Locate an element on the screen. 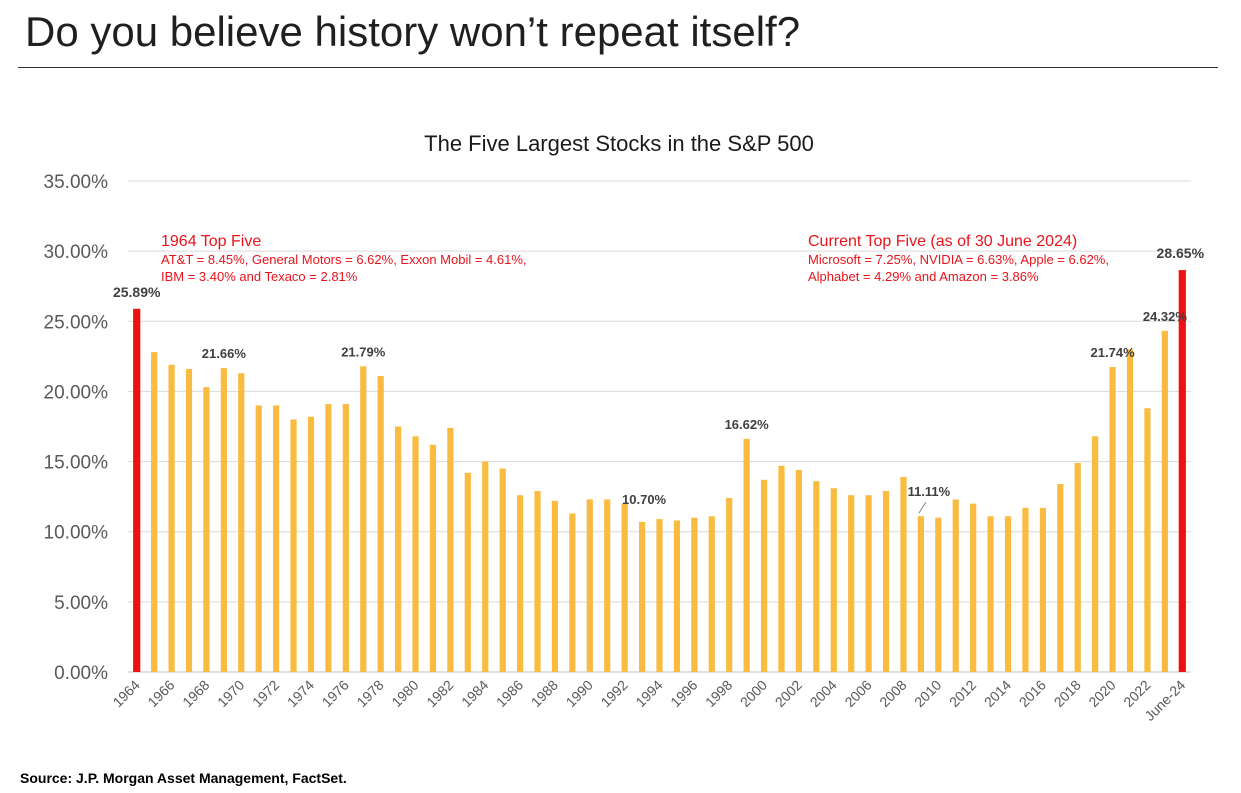  x-tick-label: 1978 is located at coordinates (369, 693).